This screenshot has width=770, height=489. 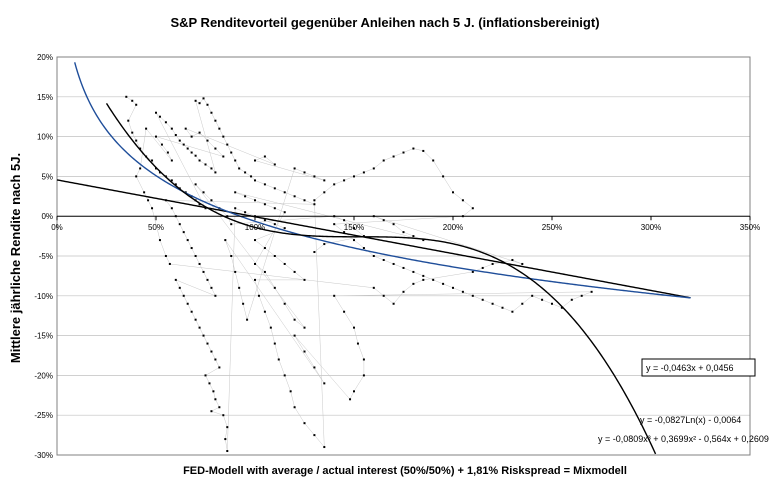 What do you see at coordinates (45, 97) in the screenshot?
I see `y-tick-label: 15%` at bounding box center [45, 97].